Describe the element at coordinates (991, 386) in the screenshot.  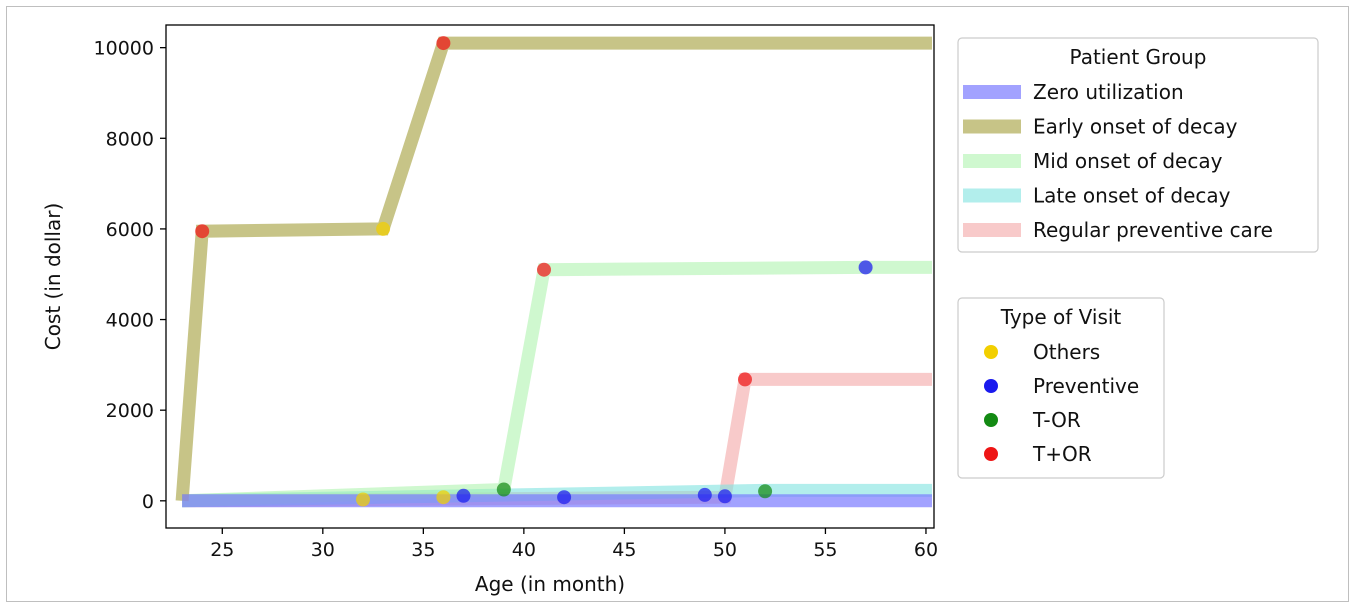
I see `legend-marker-preventive` at that location.